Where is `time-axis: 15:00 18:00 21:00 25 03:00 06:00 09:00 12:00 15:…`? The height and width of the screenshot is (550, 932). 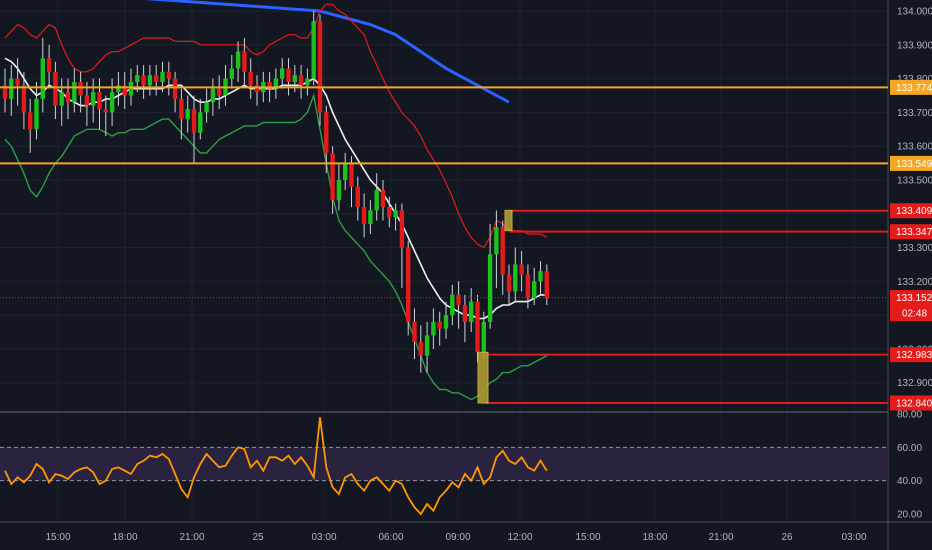
time-axis: 15:00 18:00 21:00 25 03:00 06:00 09:00 12:00 15:… is located at coordinates (455, 537).